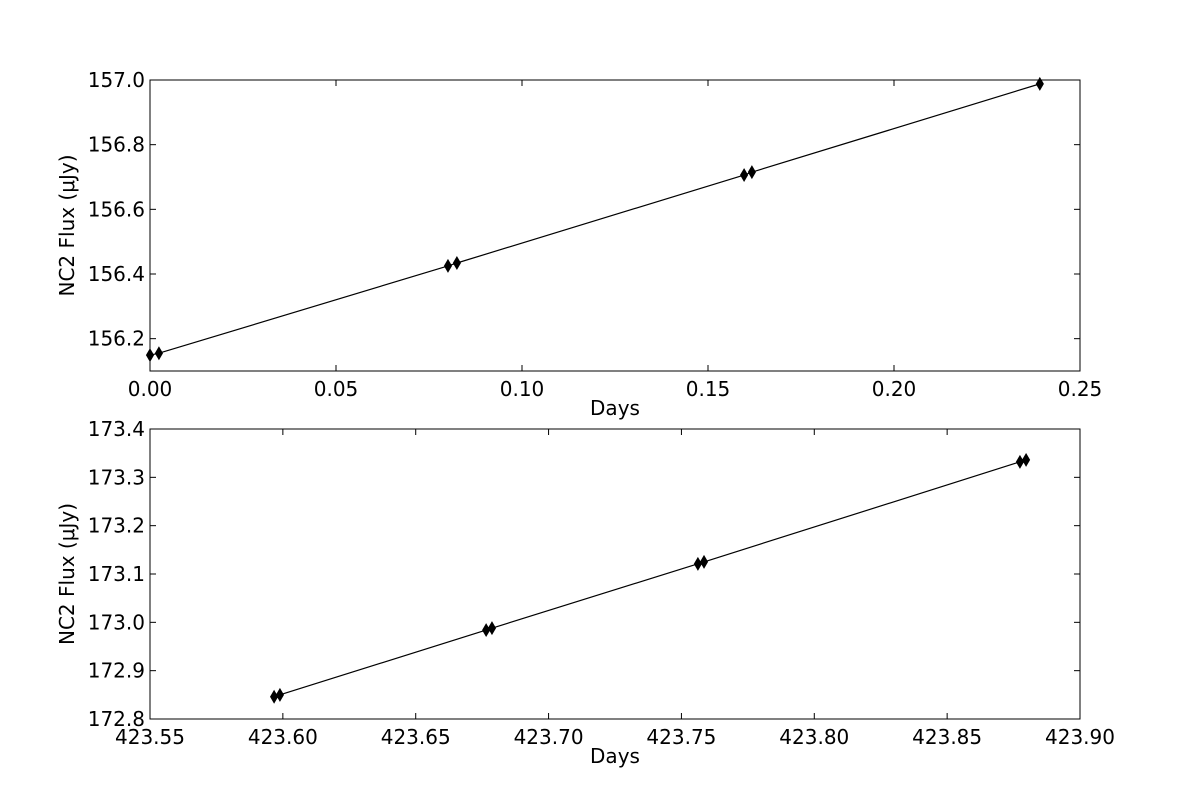 The image size is (1200, 800). I want to click on x-tick-label: 423.70, so click(549, 737).